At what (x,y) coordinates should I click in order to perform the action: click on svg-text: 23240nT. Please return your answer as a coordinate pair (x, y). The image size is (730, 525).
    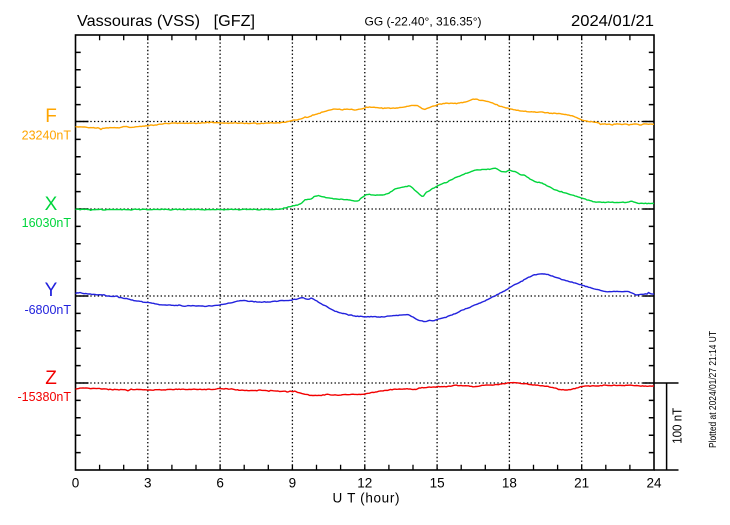
    Looking at the image, I should click on (47, 136).